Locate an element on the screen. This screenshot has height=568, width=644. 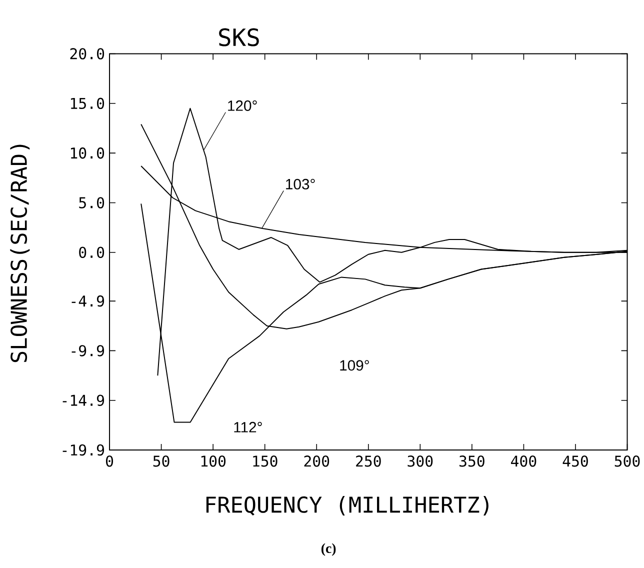
annotation: 103° is located at coordinates (300, 184).